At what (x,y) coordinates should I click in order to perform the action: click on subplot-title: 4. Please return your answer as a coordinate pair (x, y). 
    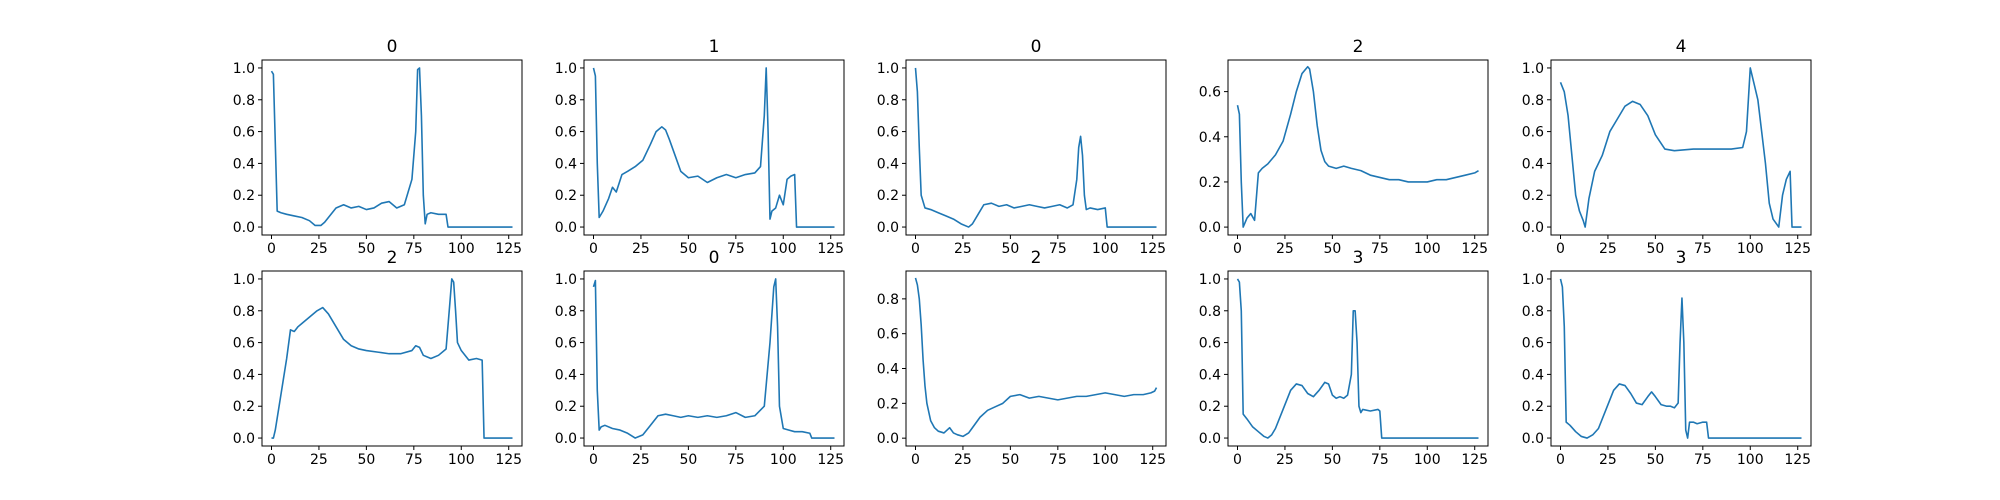
    Looking at the image, I should click on (1681, 47).